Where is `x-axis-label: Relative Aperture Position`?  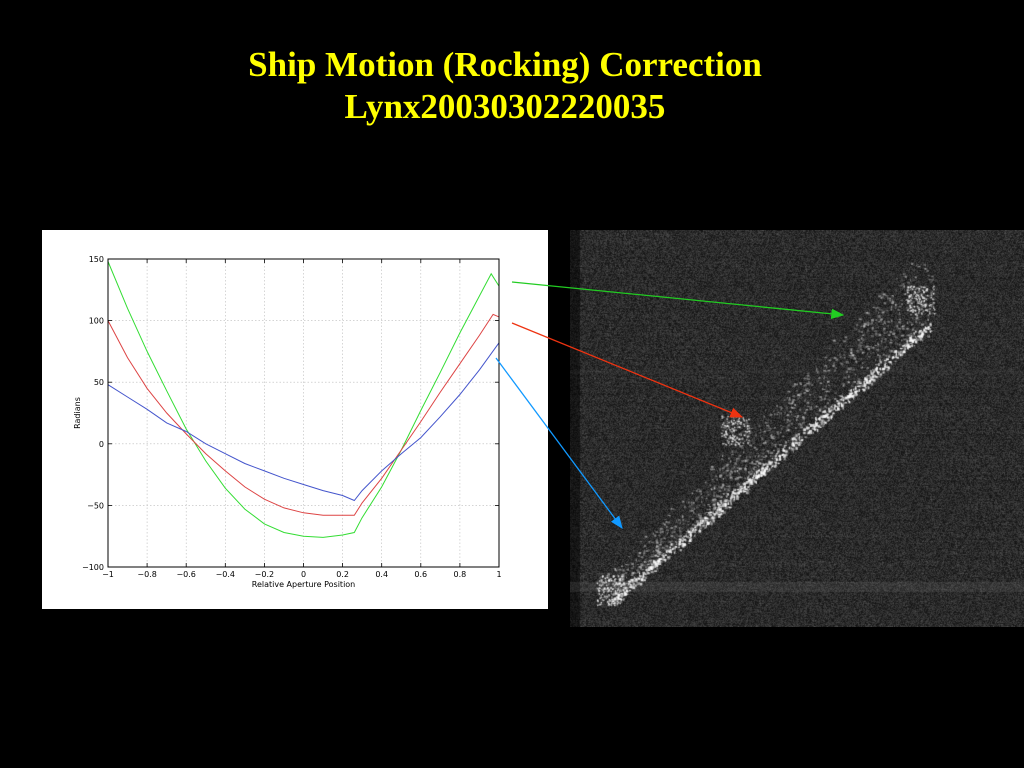
x-axis-label: Relative Aperture Position is located at coordinates (304, 584).